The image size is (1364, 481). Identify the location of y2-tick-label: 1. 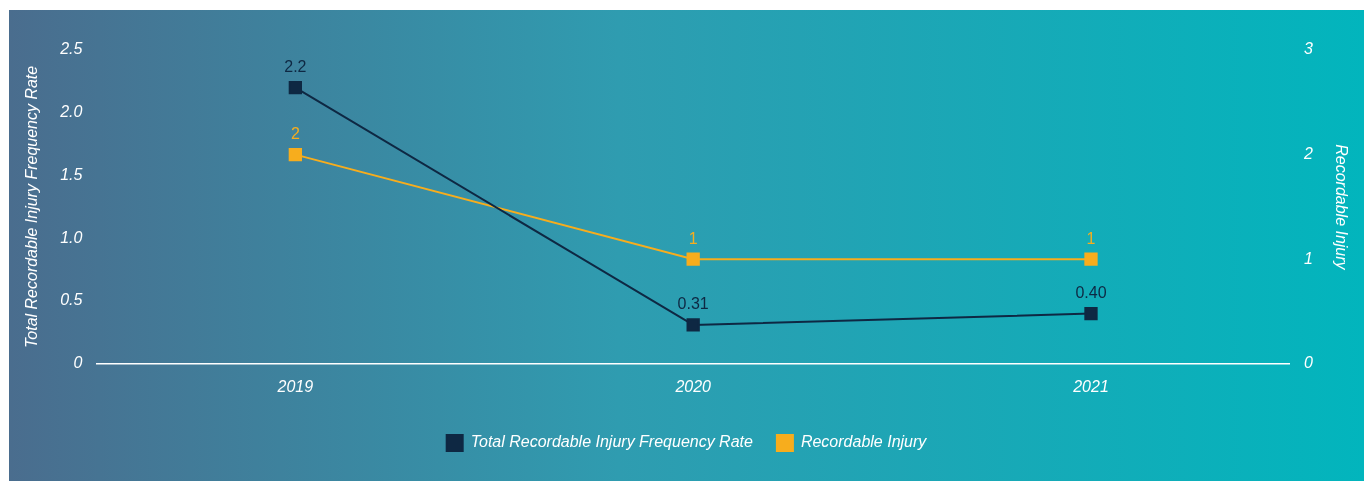
(1308, 258).